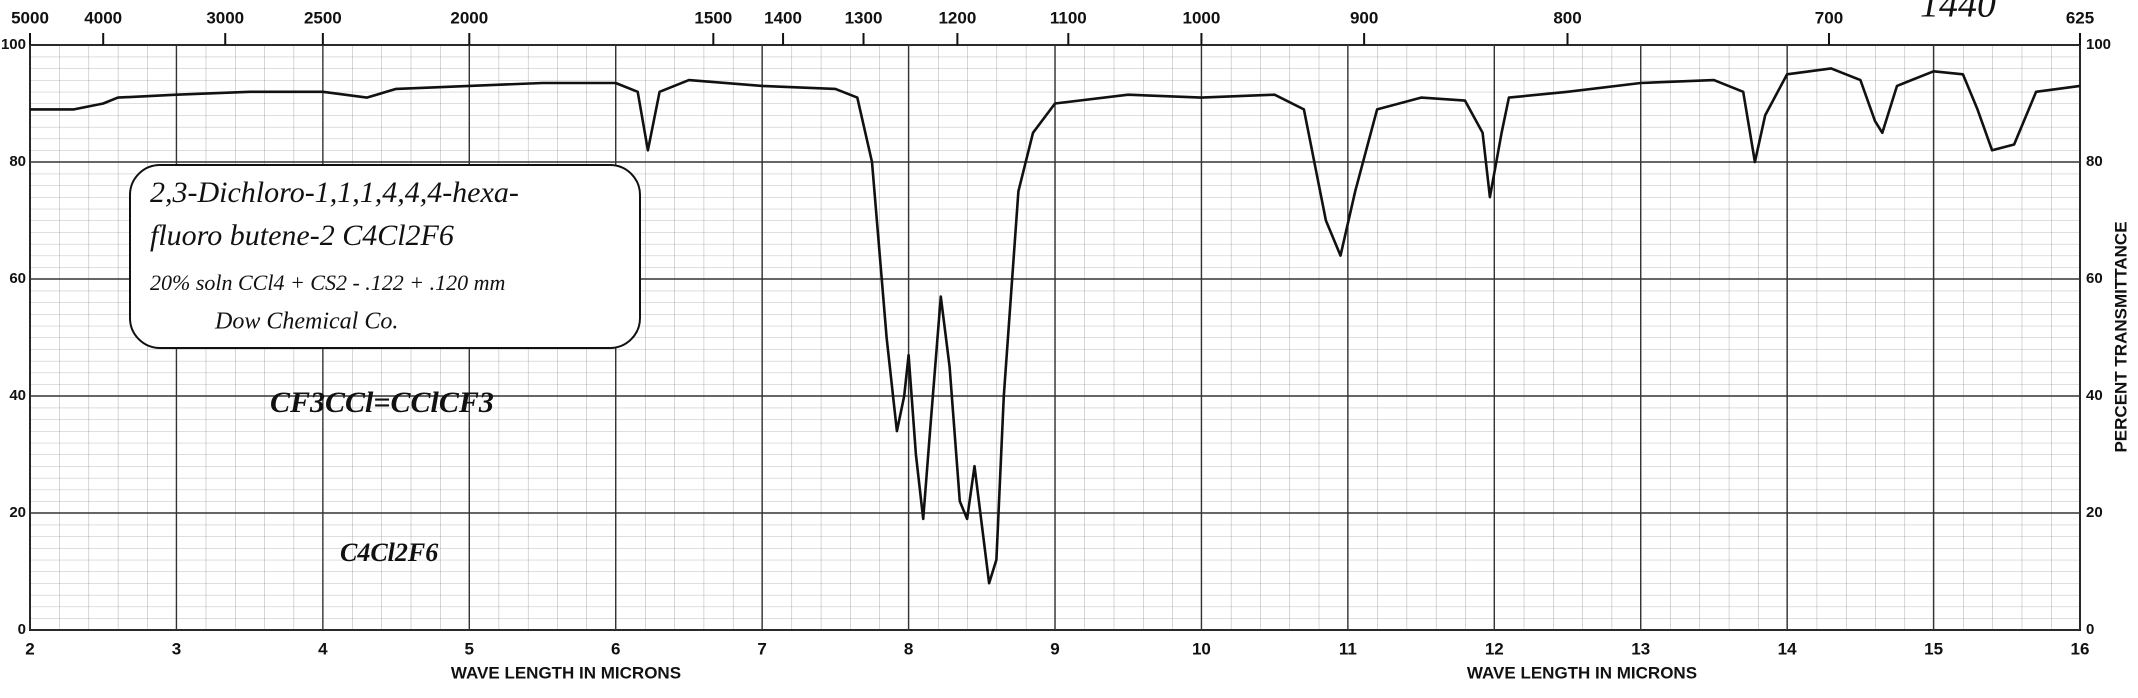  Describe the element at coordinates (29, 648) in the screenshot. I see `x-tick-label: 2` at that location.